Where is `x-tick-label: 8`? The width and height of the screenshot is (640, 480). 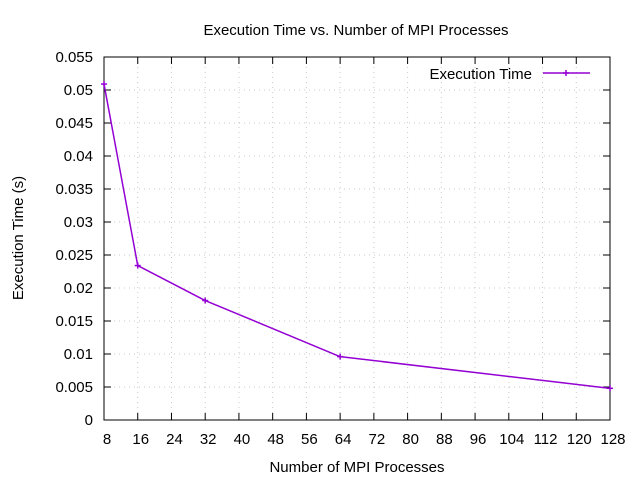 x-tick-label: 8 is located at coordinates (107, 439).